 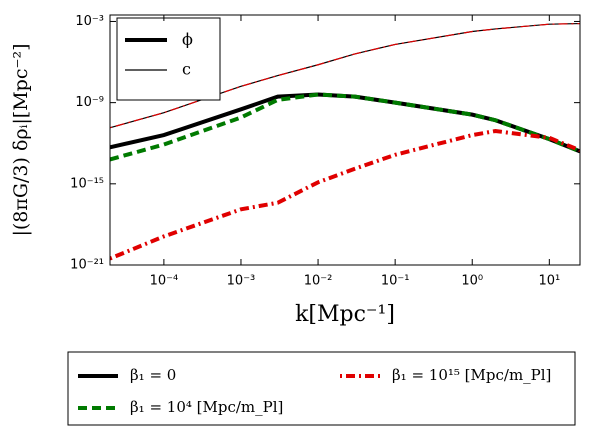 What do you see at coordinates (471, 375) in the screenshot?
I see `legend-label: β₁ = 10¹⁵ [Mpc/m_Pl]` at bounding box center [471, 375].